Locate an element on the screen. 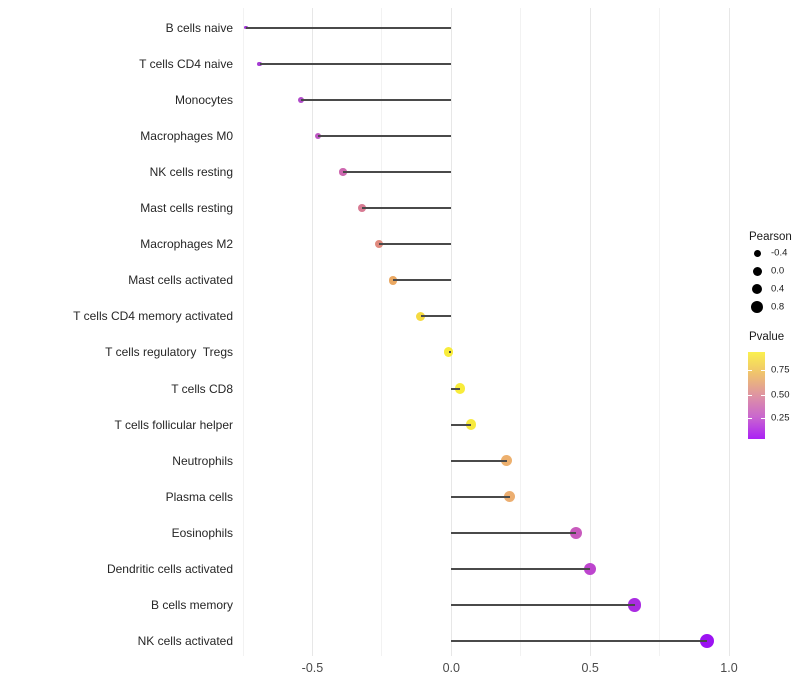 Image resolution: width=800 pixels, height=700 pixels. size-legend-label: 0.0 is located at coordinates (778, 271).